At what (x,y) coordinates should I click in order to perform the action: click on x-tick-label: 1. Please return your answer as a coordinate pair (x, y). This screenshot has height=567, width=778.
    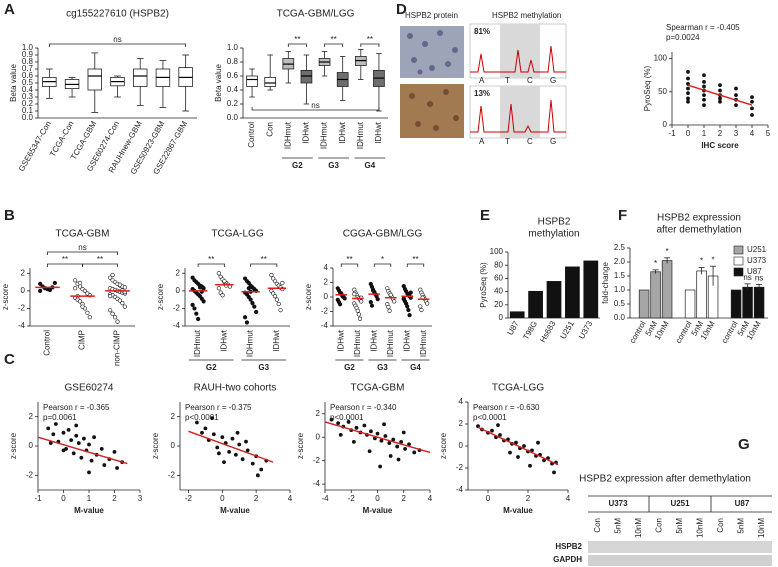
    Looking at the image, I should click on (89, 498).